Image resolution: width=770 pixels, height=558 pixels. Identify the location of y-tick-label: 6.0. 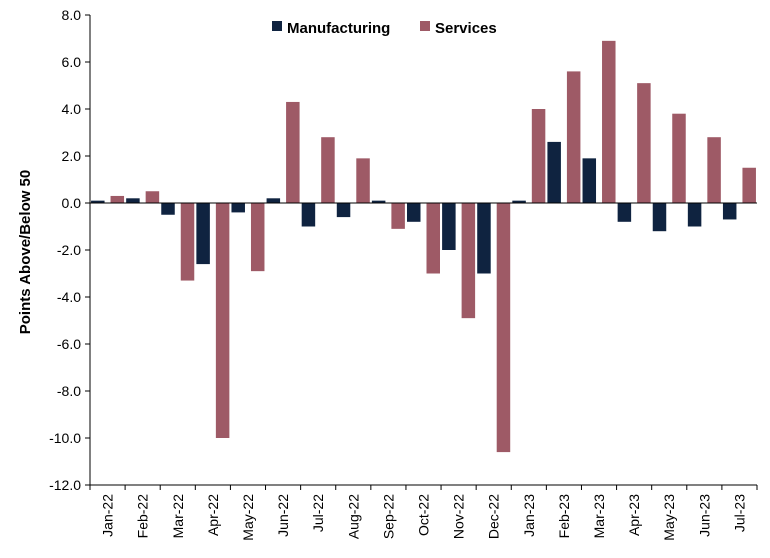
(72, 62).